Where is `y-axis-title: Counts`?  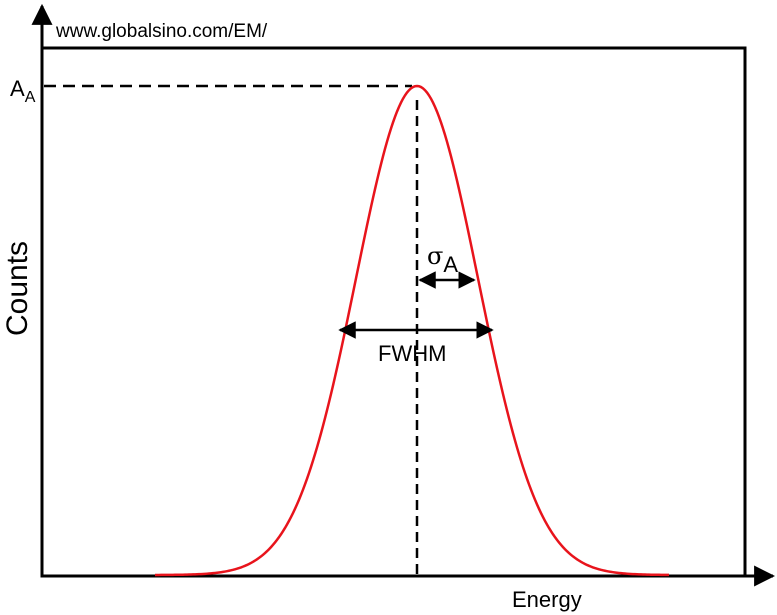 y-axis-title: Counts is located at coordinates (17, 288).